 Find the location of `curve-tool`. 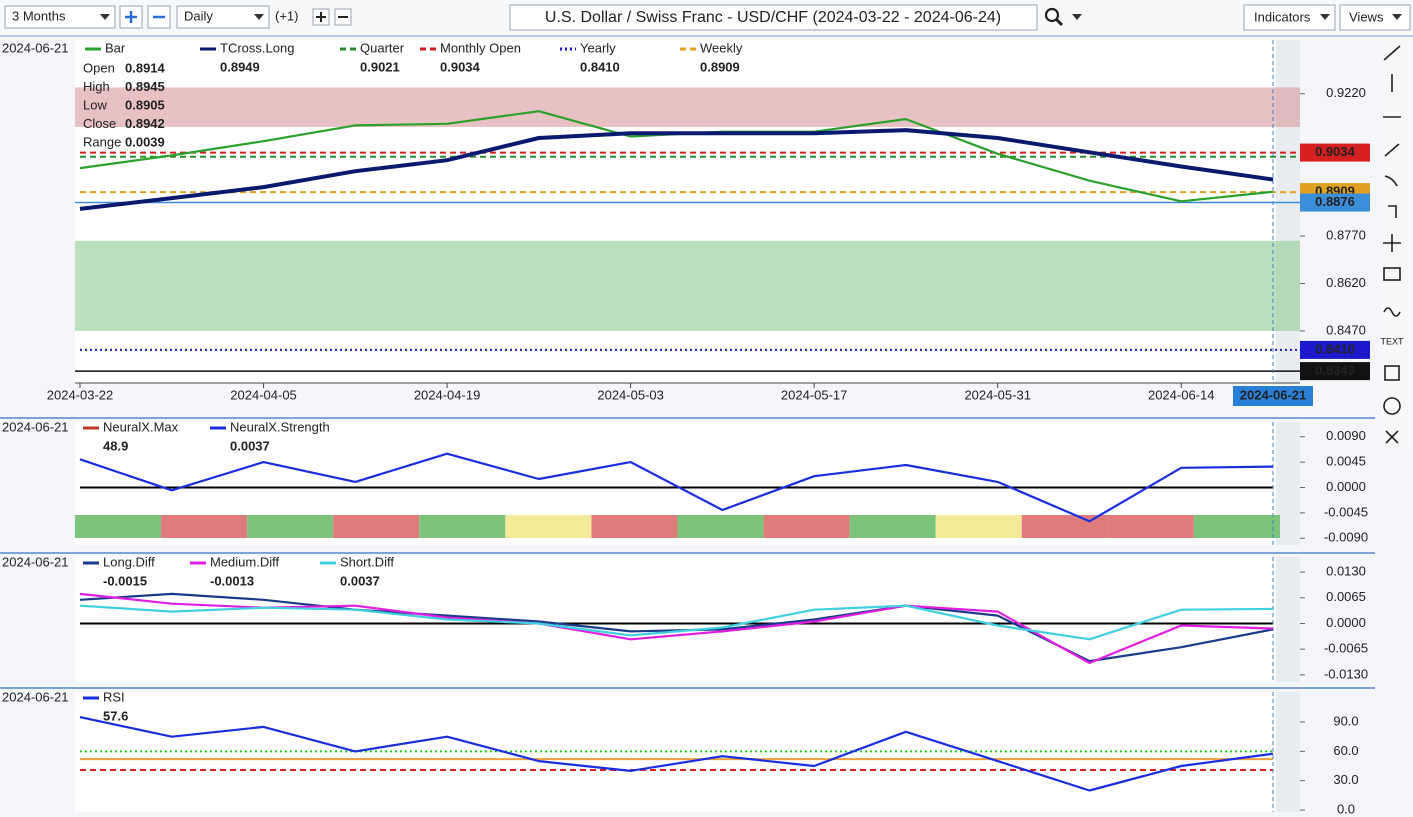

curve-tool is located at coordinates (1391, 181).